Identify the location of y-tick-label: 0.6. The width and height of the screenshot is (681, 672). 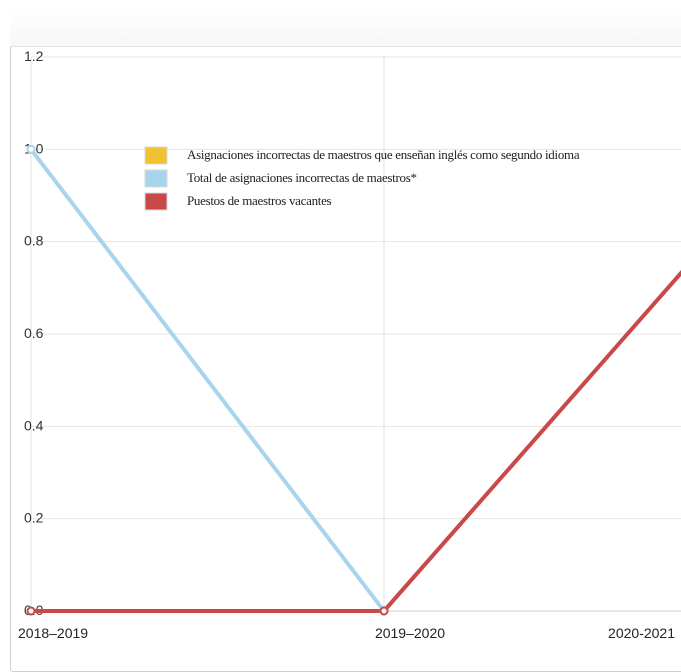
(34, 333).